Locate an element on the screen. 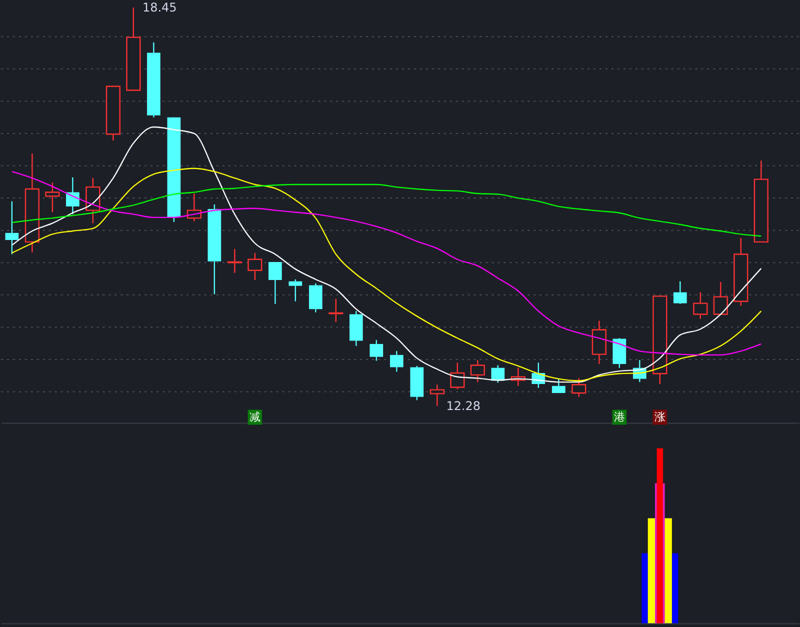 The height and width of the screenshot is (627, 800). annotation: 港 is located at coordinates (619, 417).